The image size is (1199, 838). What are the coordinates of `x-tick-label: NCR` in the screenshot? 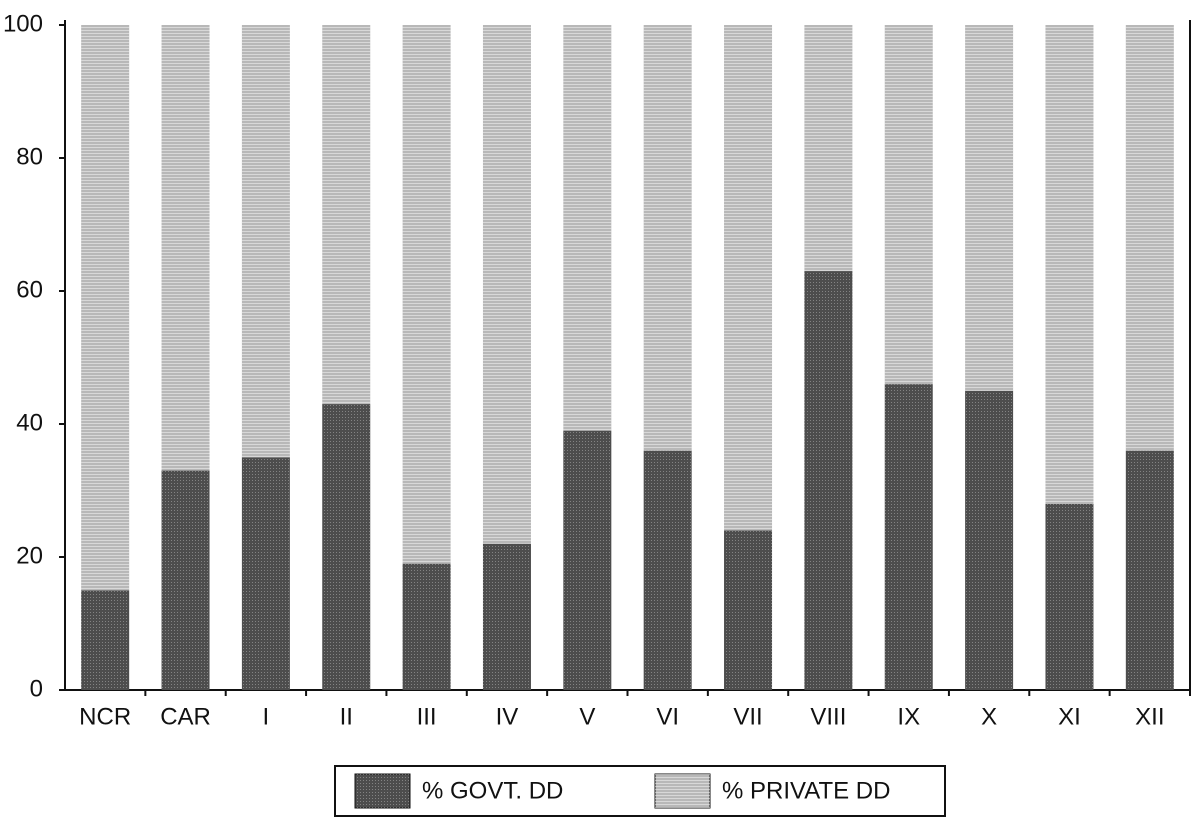 It's located at (105, 716).